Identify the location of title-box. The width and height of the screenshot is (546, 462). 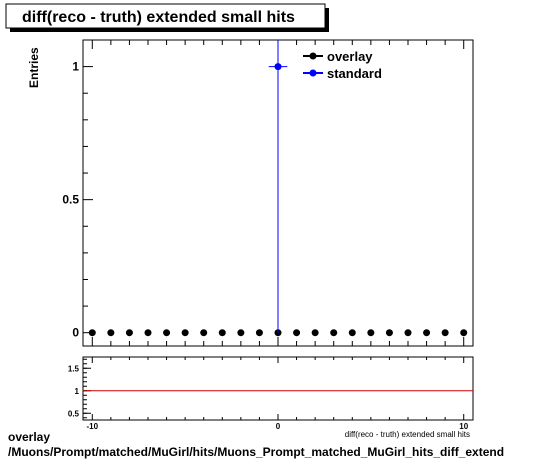
(165, 16).